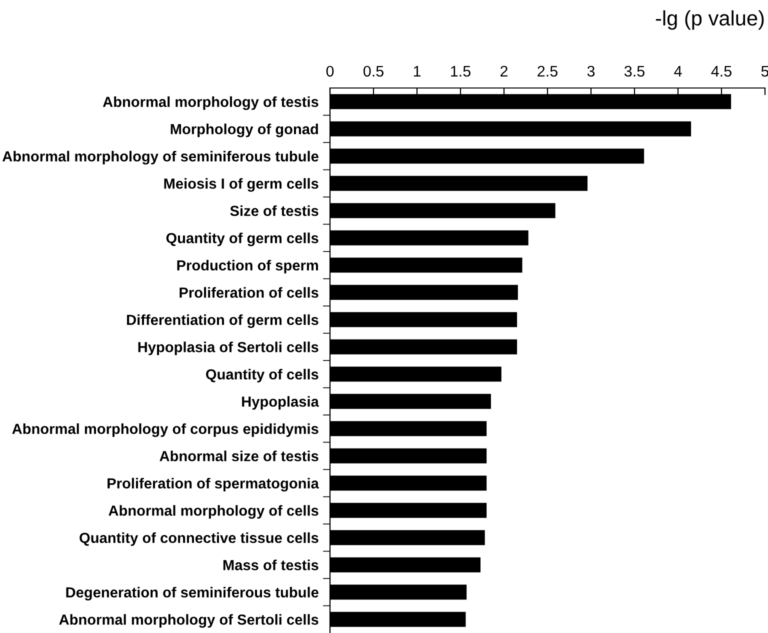  I want to click on x-tick-label: 3, so click(591, 71).